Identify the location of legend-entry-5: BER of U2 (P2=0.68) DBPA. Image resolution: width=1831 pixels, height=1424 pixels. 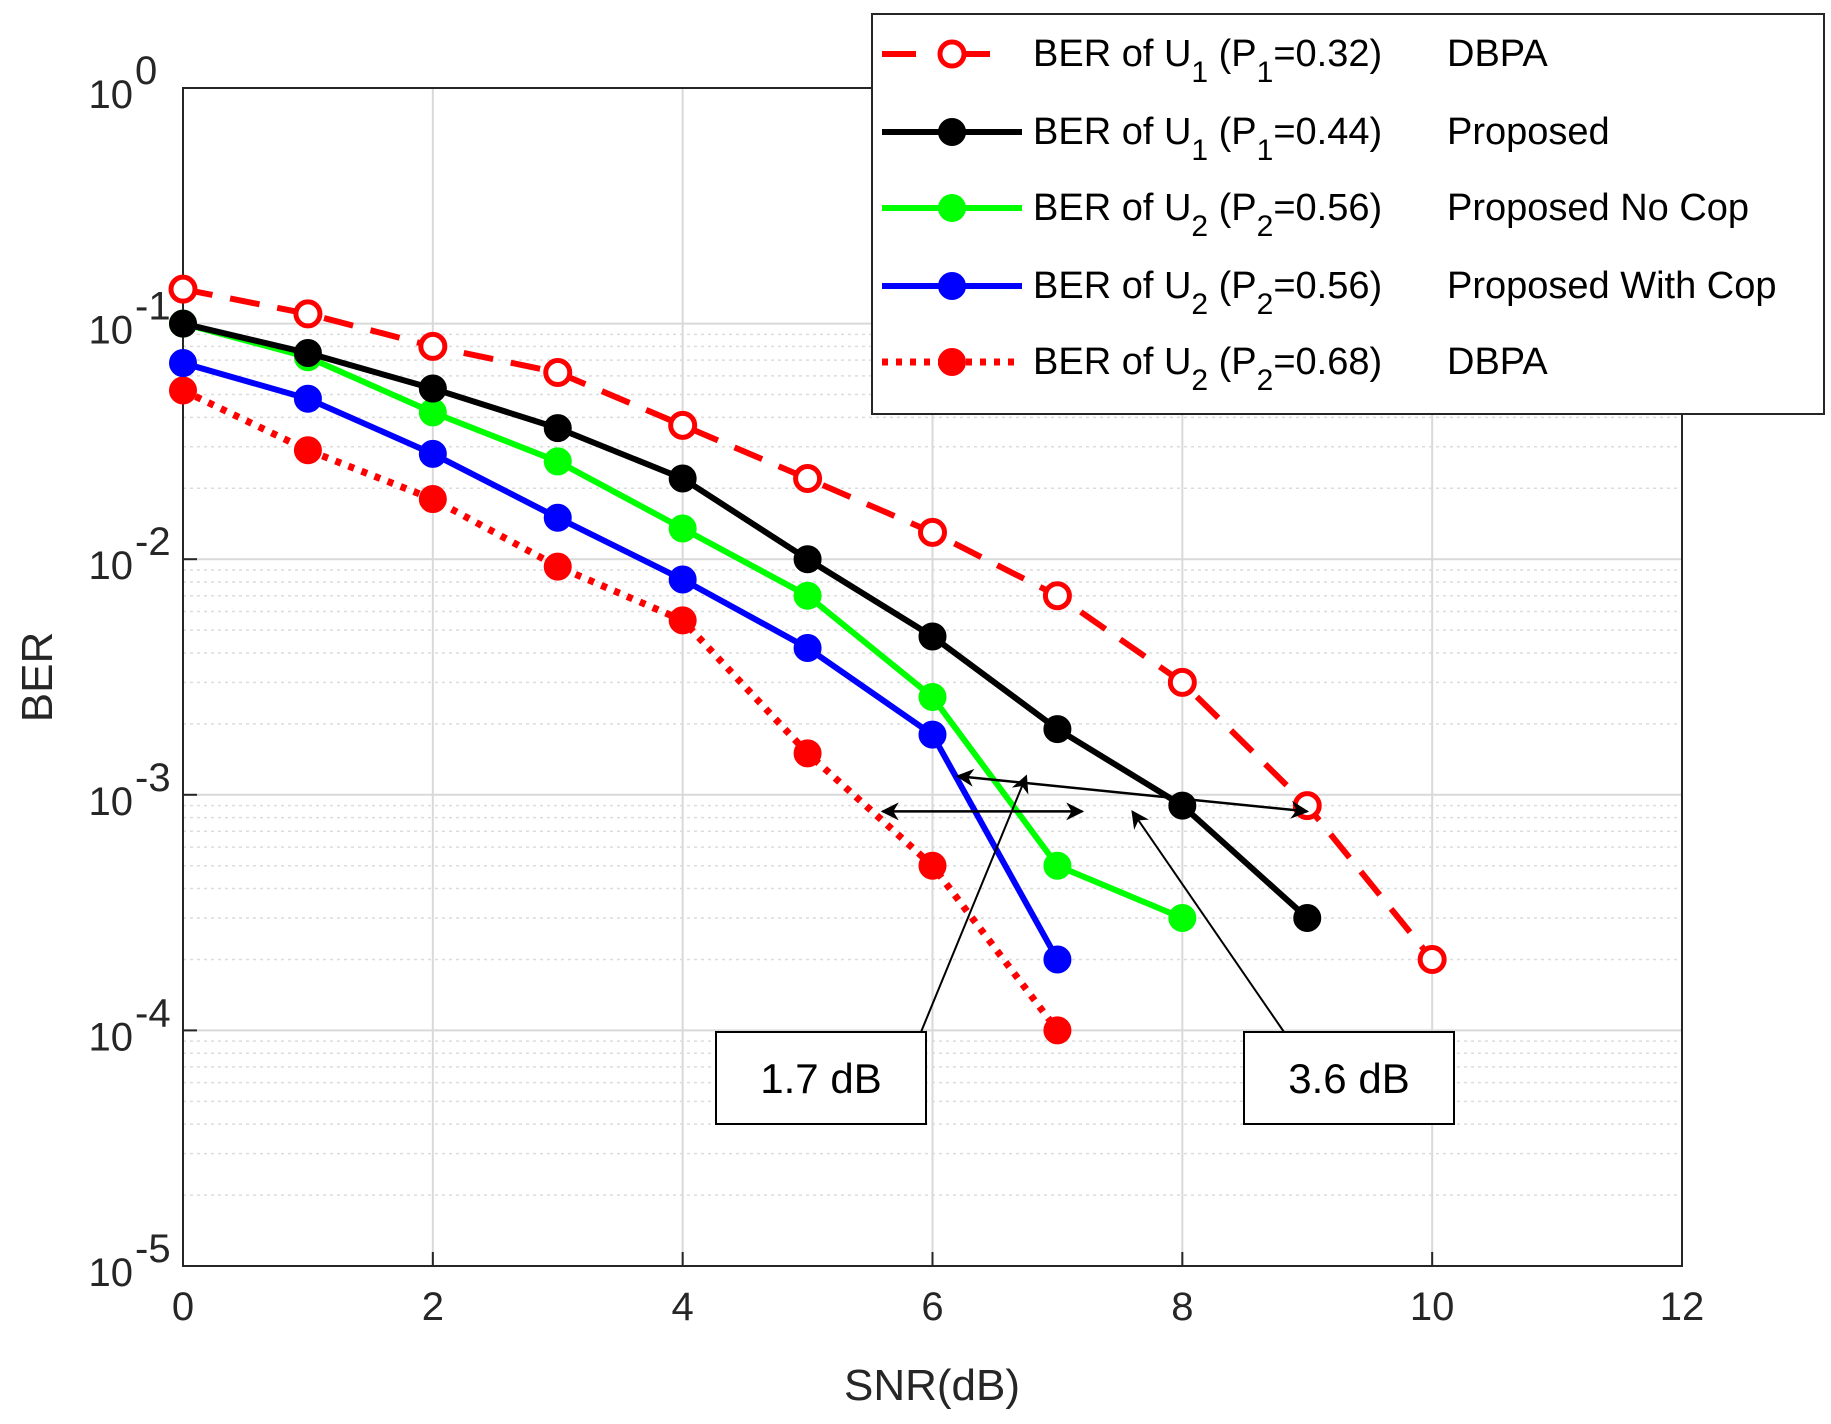
(1215, 369).